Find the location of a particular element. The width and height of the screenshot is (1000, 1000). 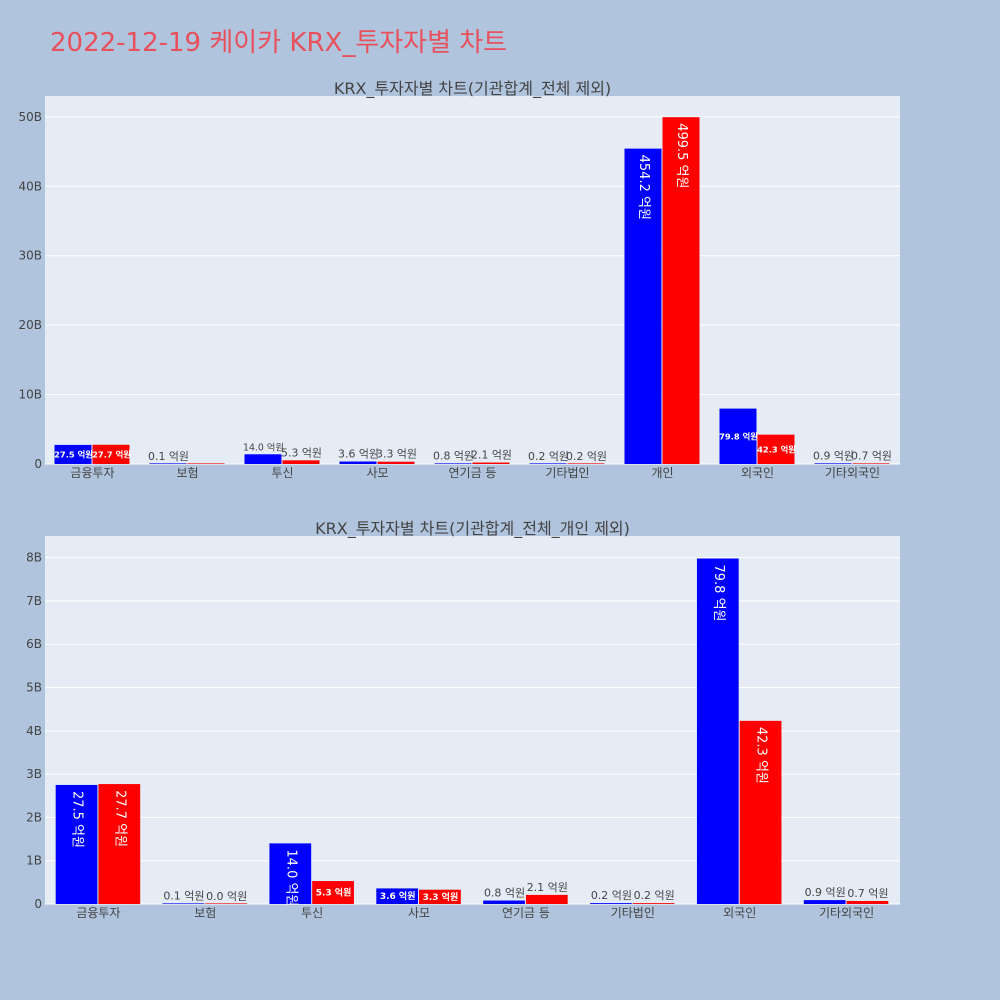

y-tick-label: 50B is located at coordinates (30, 117).